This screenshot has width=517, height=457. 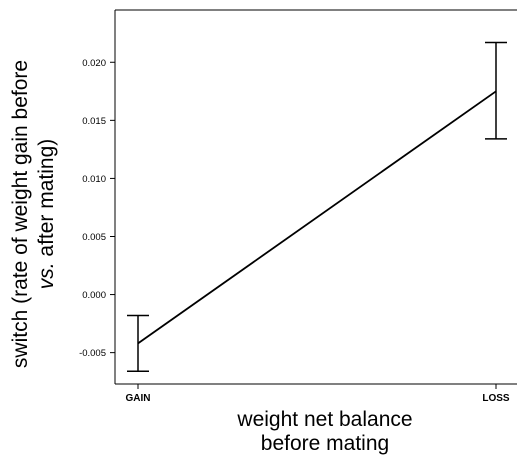 What do you see at coordinates (318, 394) in the screenshot?
I see `x-axis-ticks: GAIN LOSS` at bounding box center [318, 394].